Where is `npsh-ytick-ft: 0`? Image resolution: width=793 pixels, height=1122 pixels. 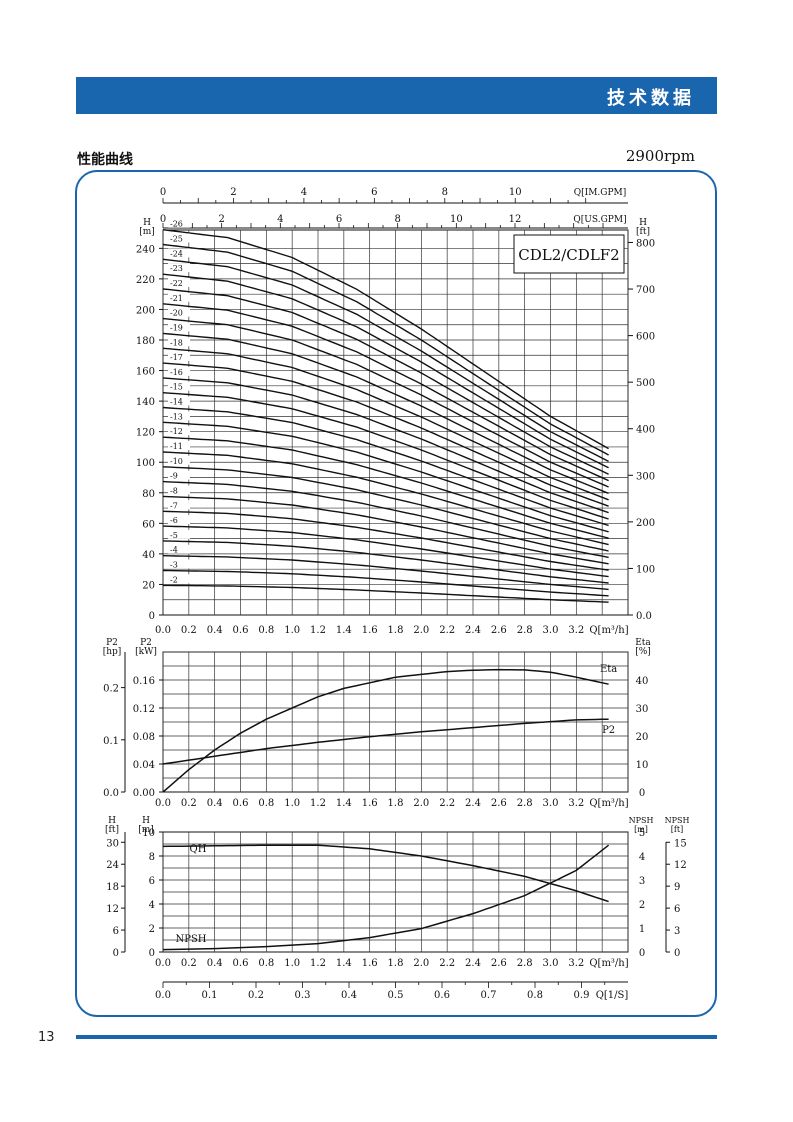
npsh-ytick-ft: 0 is located at coordinates (677, 953).